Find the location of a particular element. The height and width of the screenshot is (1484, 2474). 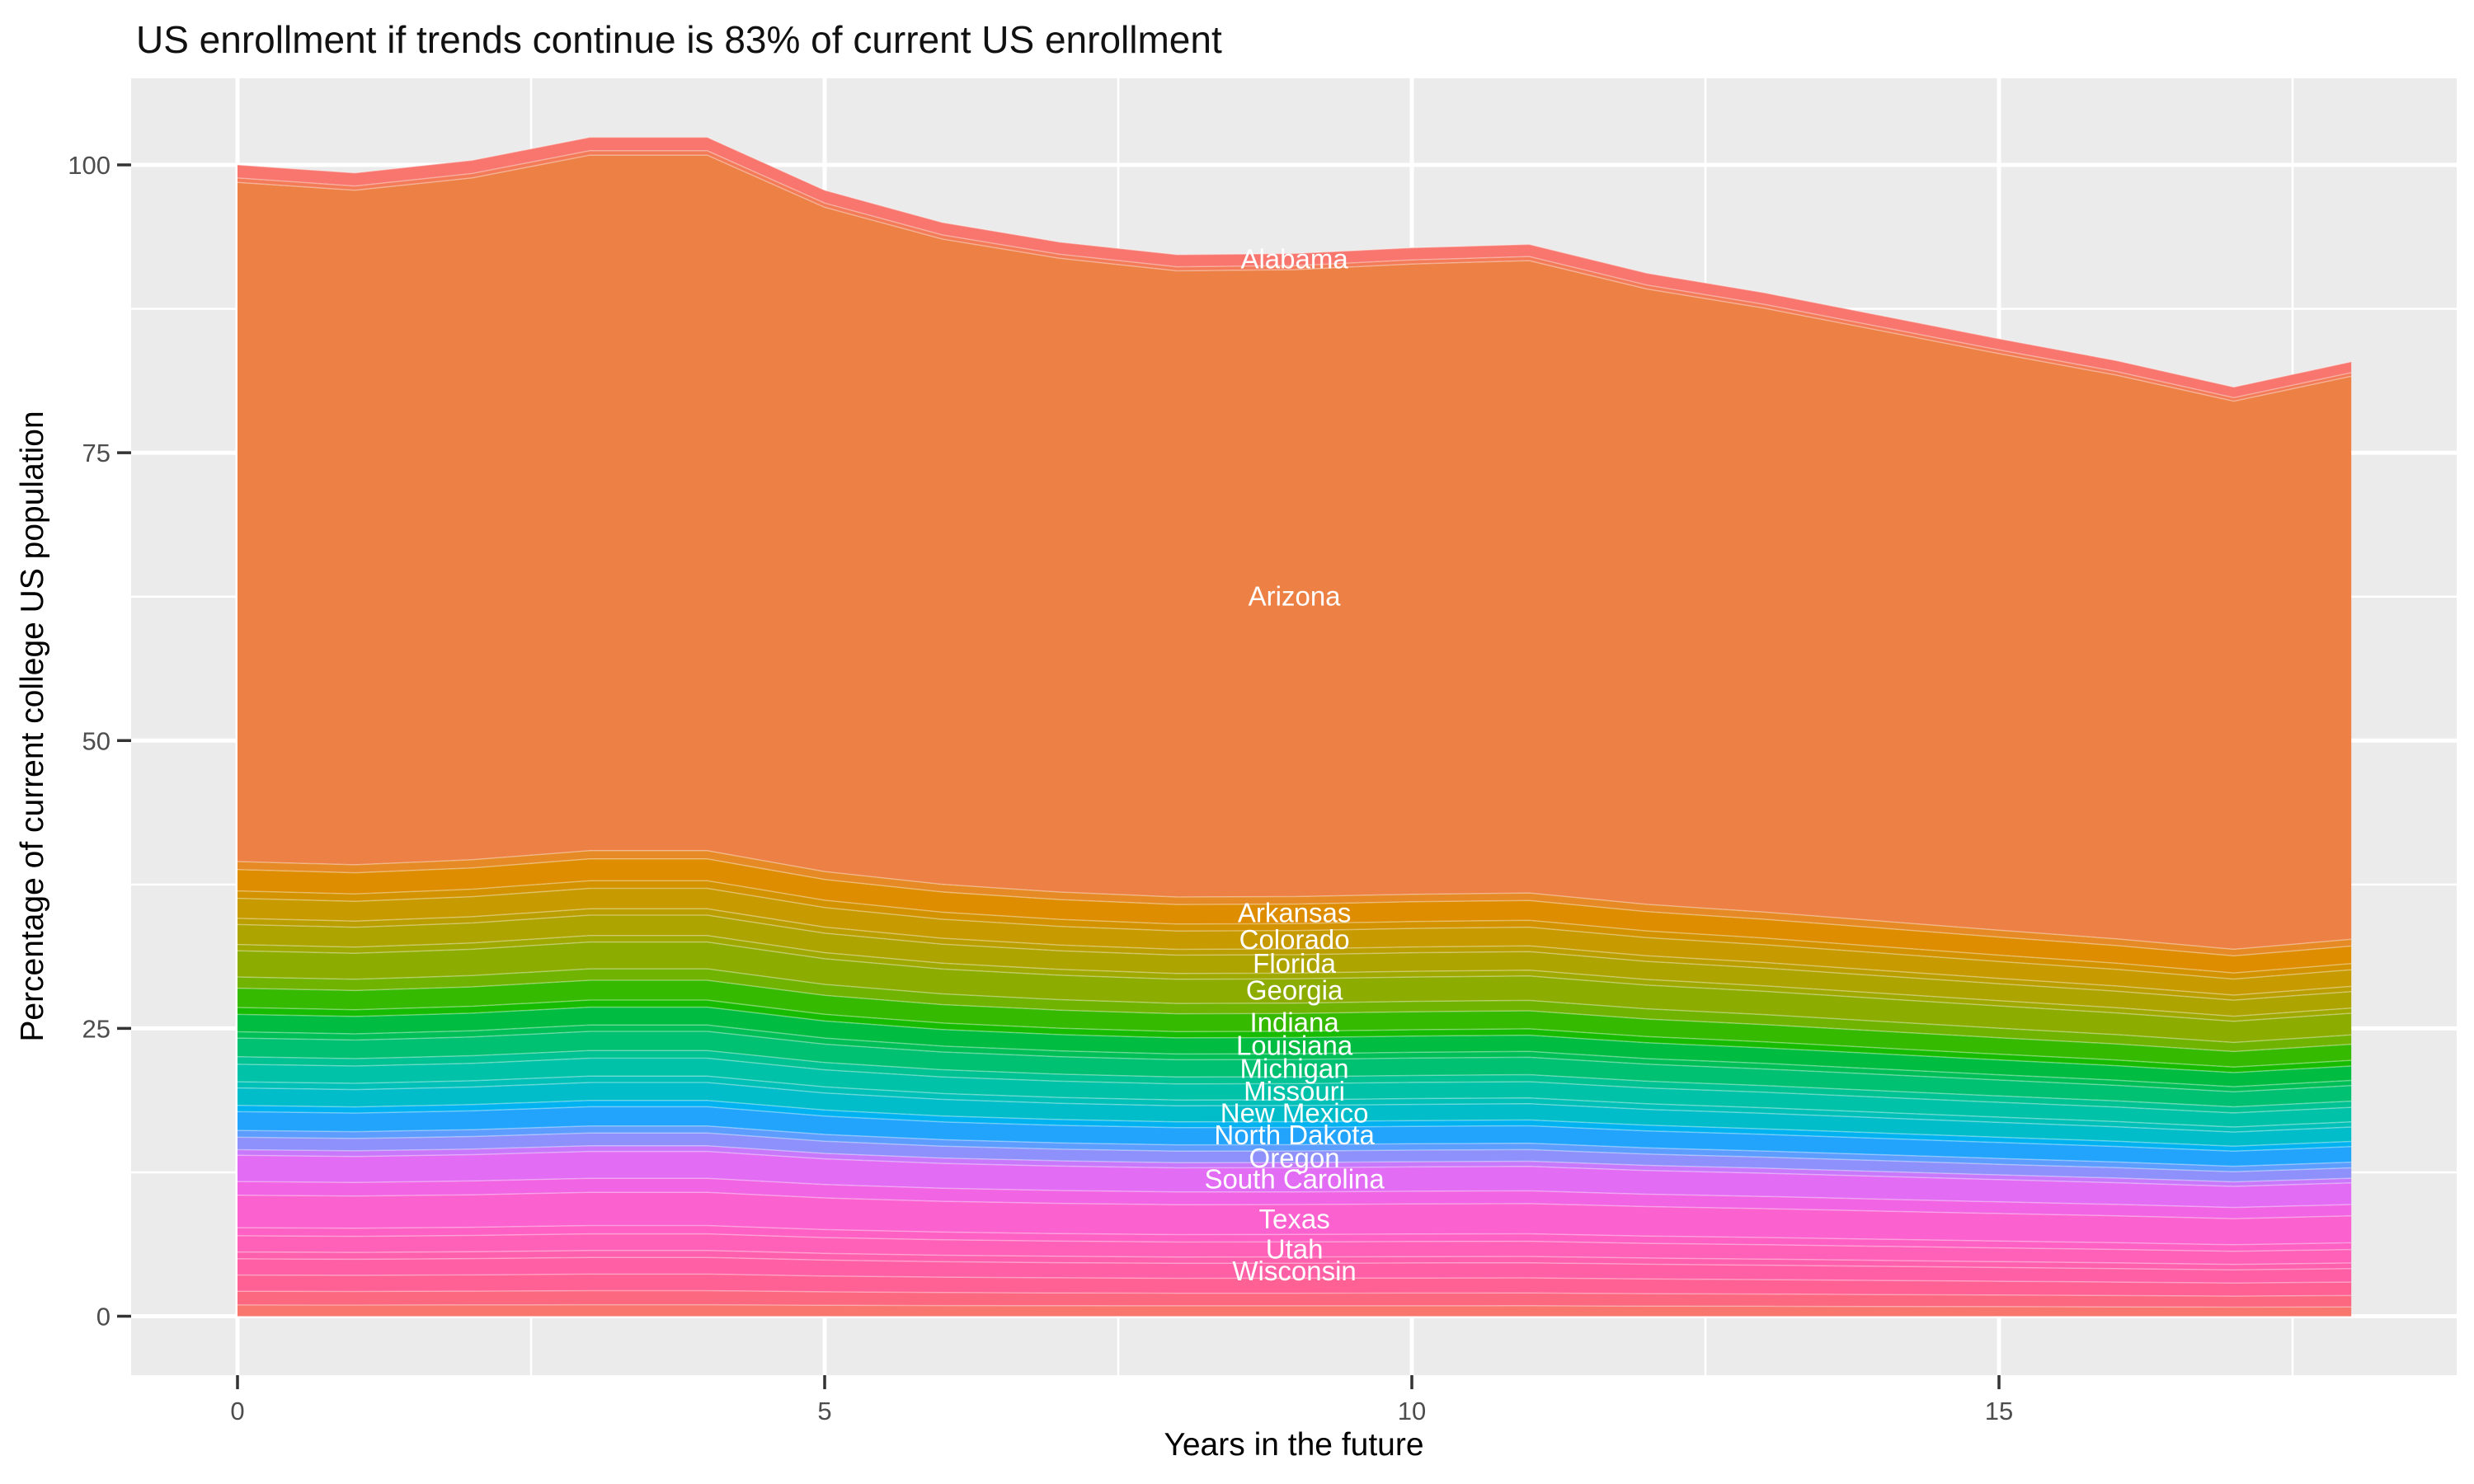

band-arizona-seam is located at coordinates (1294, 278).